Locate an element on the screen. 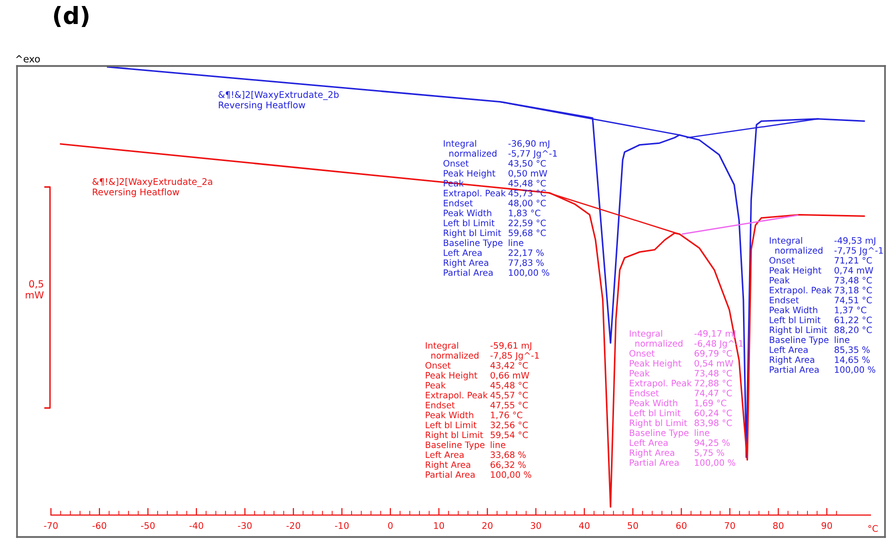  x-tick-label: 30 is located at coordinates (536, 525).